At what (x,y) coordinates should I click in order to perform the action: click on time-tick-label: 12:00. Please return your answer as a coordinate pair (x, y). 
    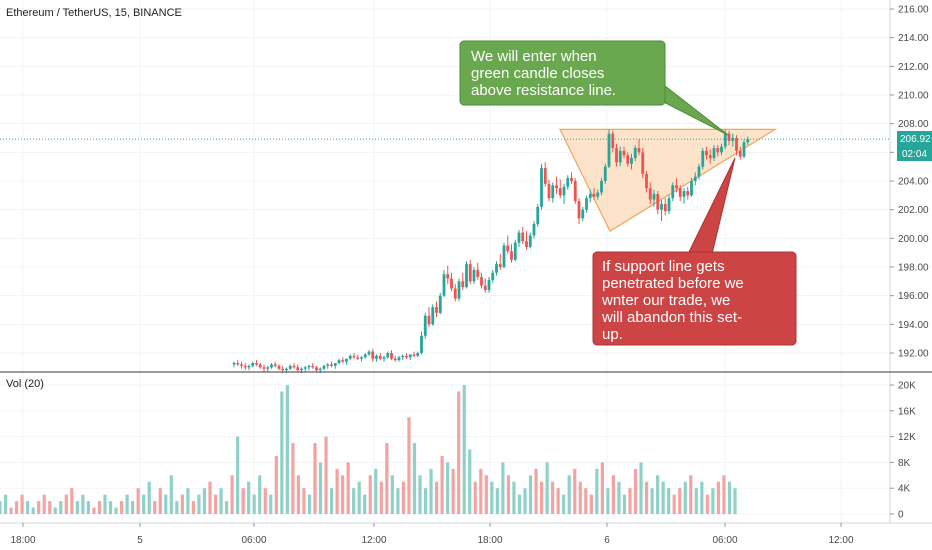
    Looking at the image, I should click on (373, 540).